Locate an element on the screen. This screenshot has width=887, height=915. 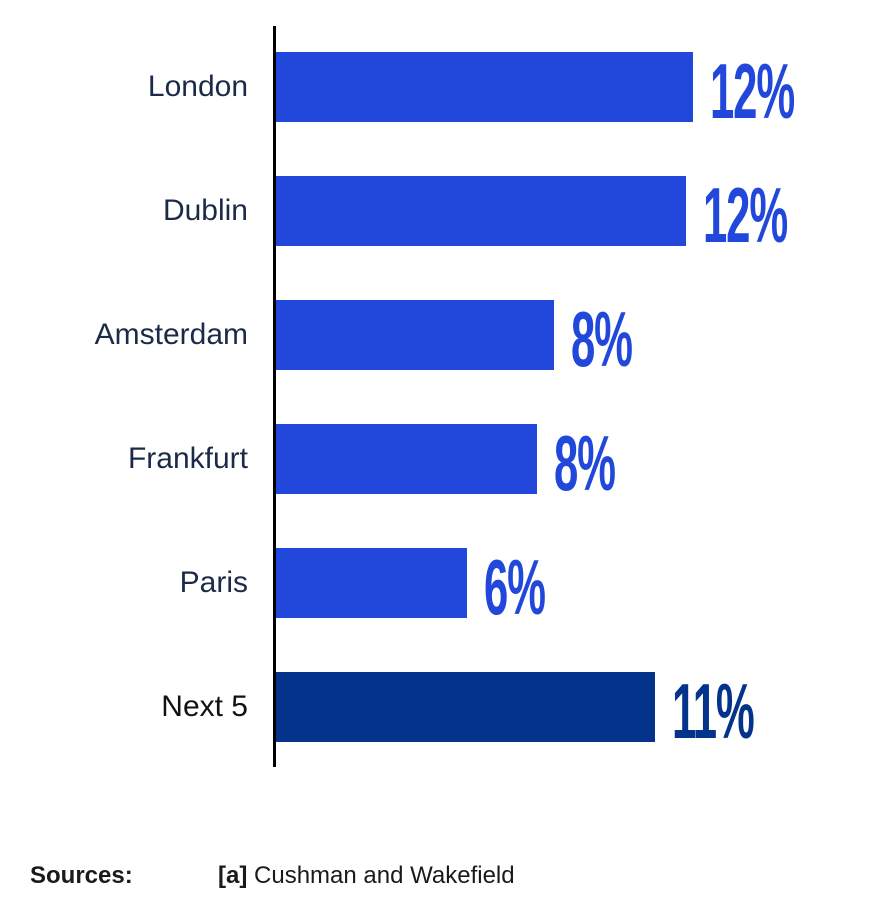
bar-row: Next 5 11% is located at coordinates (443, 707).